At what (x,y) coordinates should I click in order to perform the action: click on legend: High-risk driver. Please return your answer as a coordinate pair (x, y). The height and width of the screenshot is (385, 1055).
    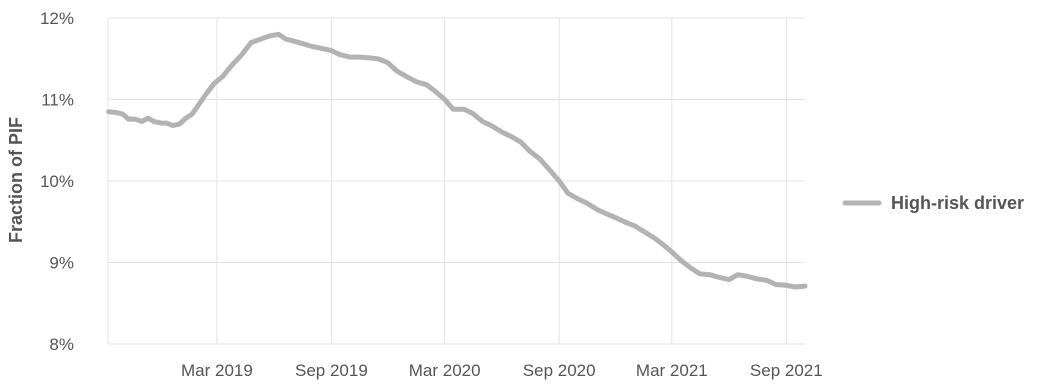
    Looking at the image, I should click on (933, 203).